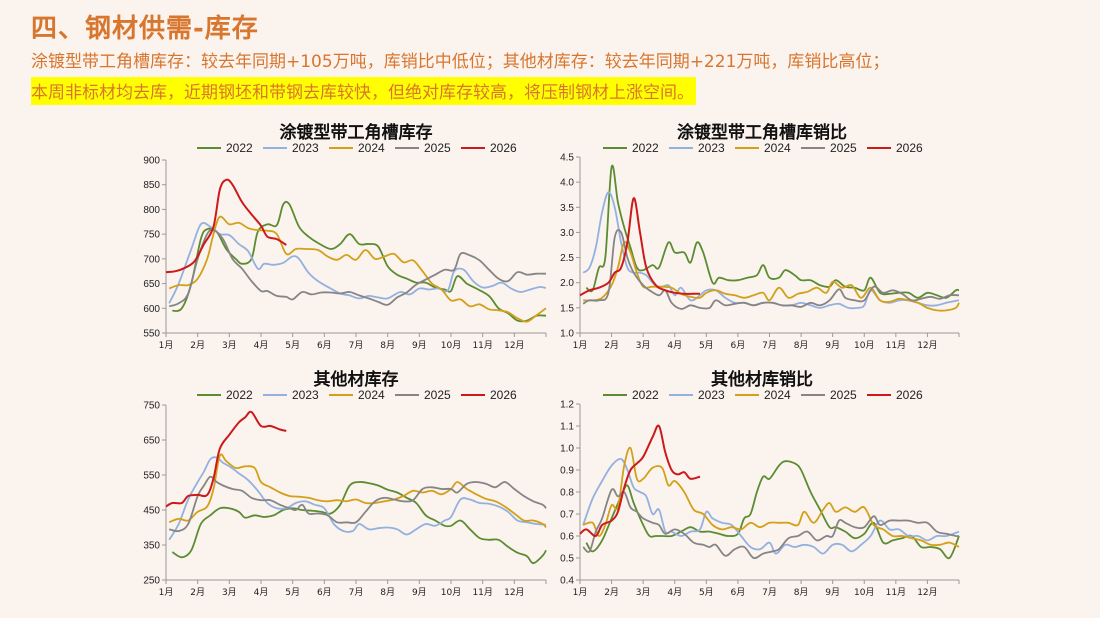 The height and width of the screenshot is (618, 1100). I want to click on chart-title: 其他材库销比, so click(762, 379).